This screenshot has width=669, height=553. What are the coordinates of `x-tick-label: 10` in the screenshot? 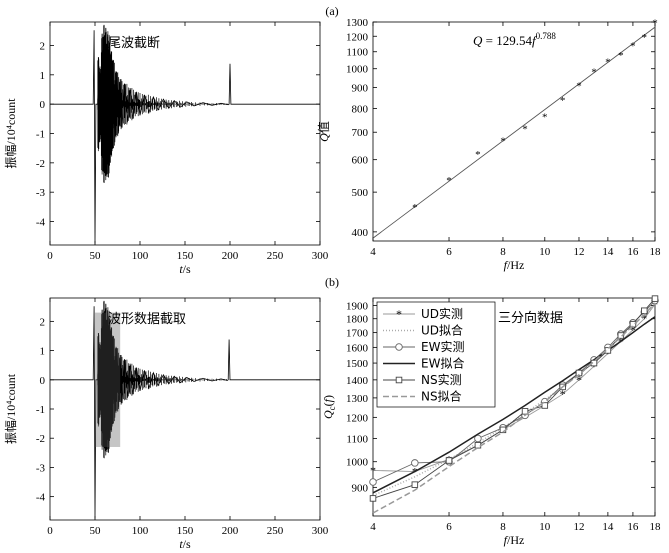 It's located at (545, 252).